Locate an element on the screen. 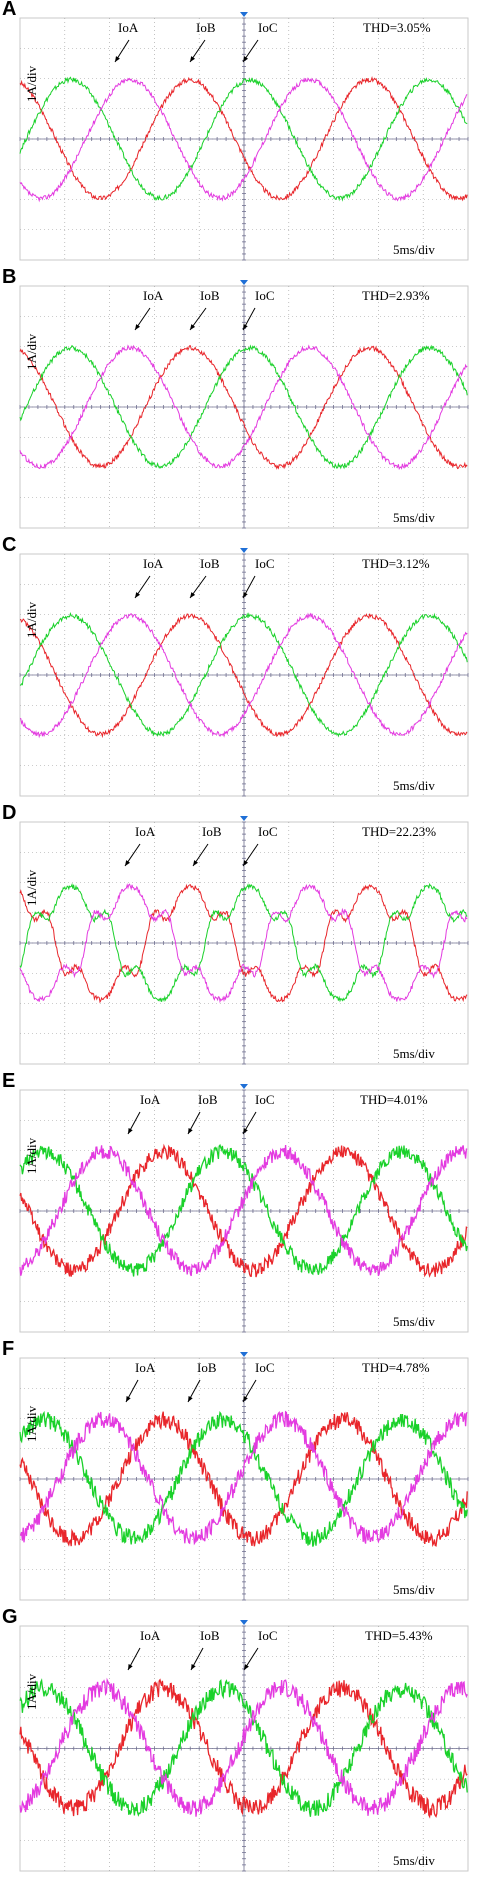 The height and width of the screenshot is (1879, 480). panel-letter: D is located at coordinates (9, 813).